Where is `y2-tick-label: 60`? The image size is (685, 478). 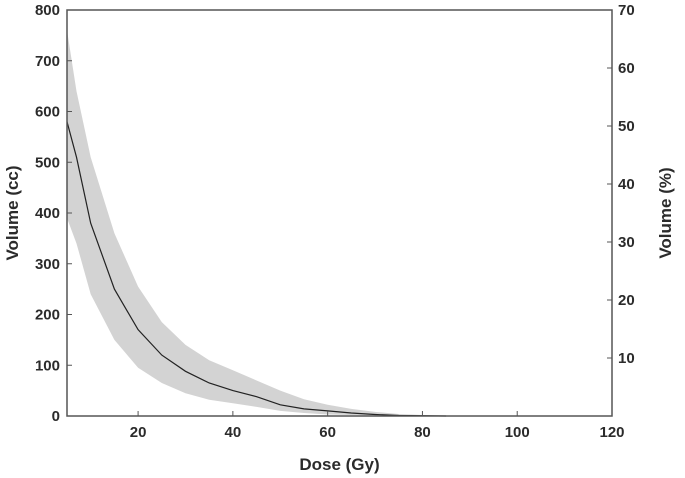 y2-tick-label: 60 is located at coordinates (626, 68).